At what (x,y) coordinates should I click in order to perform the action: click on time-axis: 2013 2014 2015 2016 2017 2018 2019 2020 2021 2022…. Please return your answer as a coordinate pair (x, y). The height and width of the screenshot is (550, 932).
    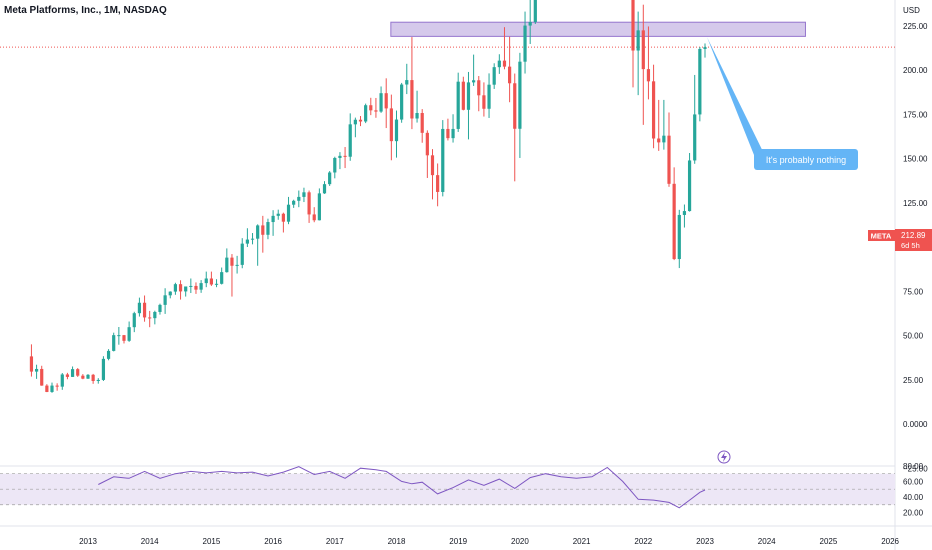
    Looking at the image, I should click on (489, 541).